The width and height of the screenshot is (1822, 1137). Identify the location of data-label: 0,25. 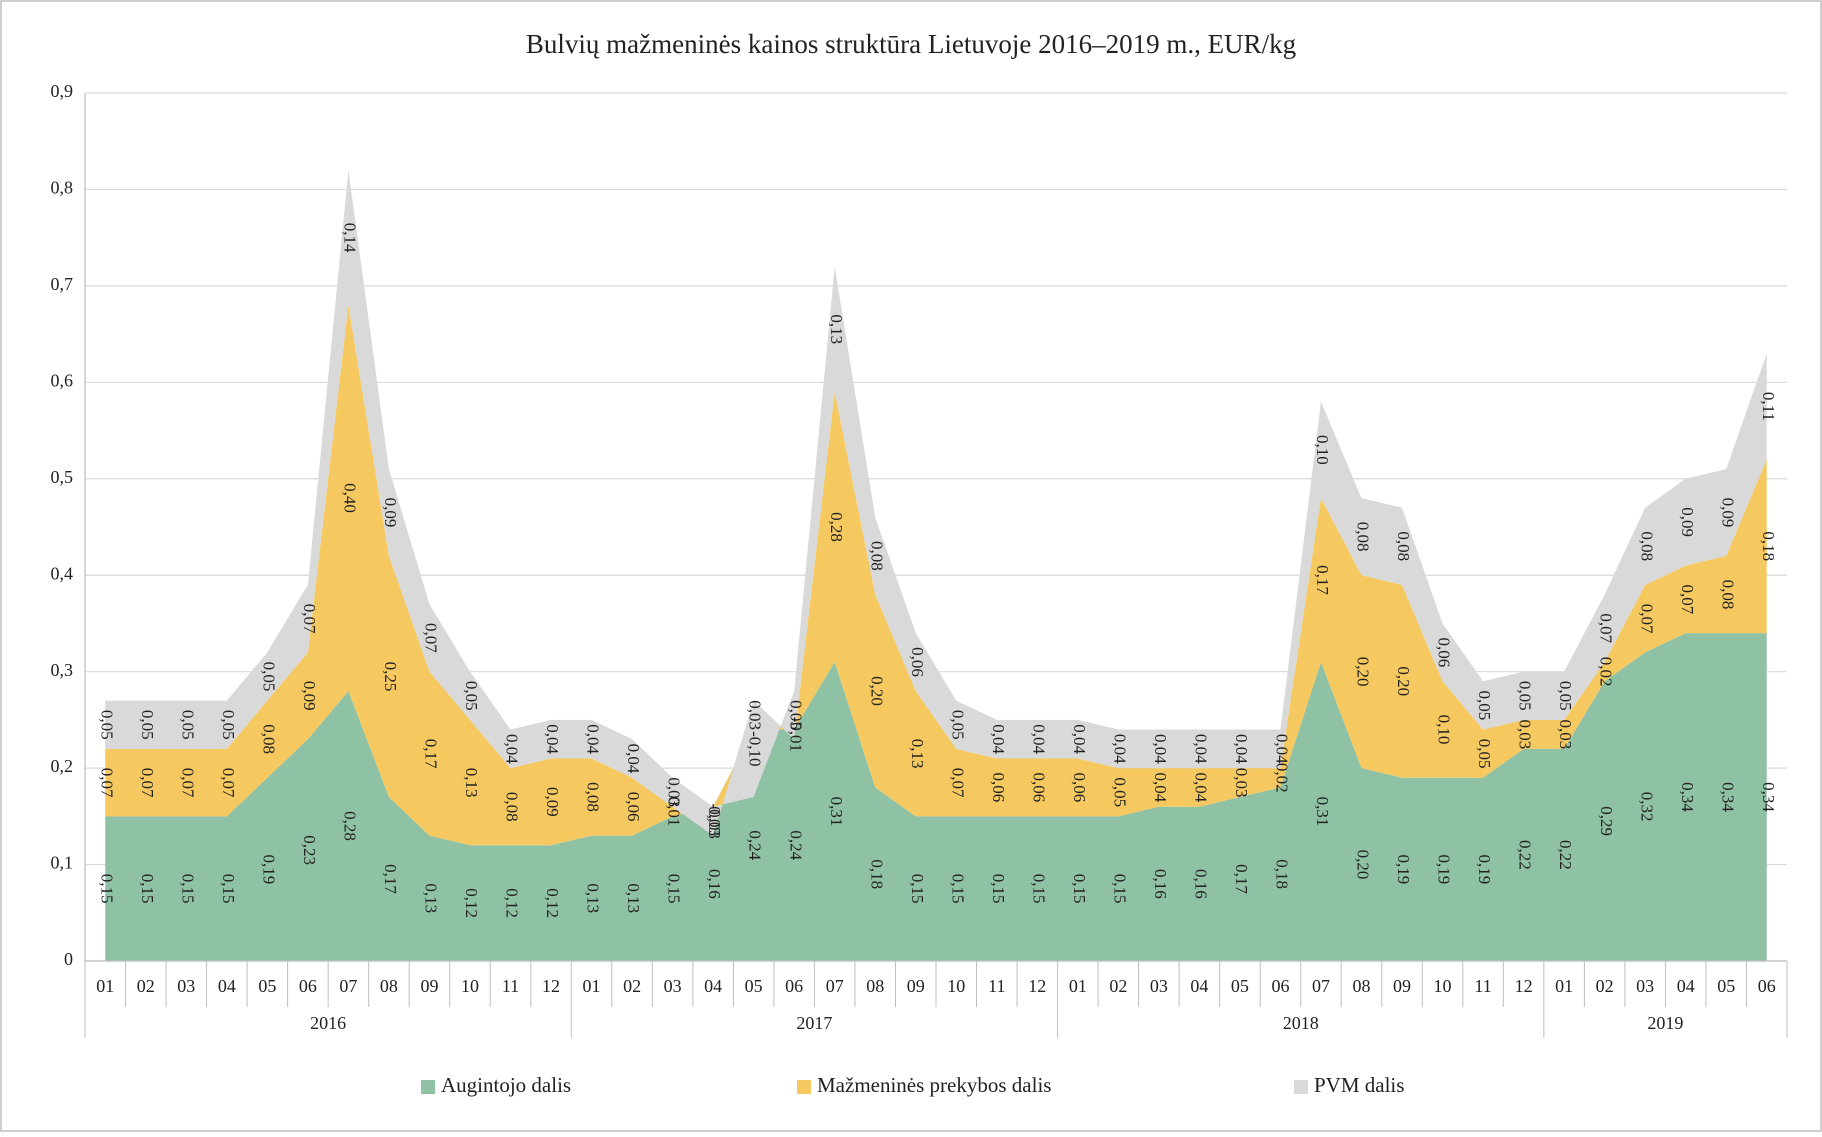
(390, 677).